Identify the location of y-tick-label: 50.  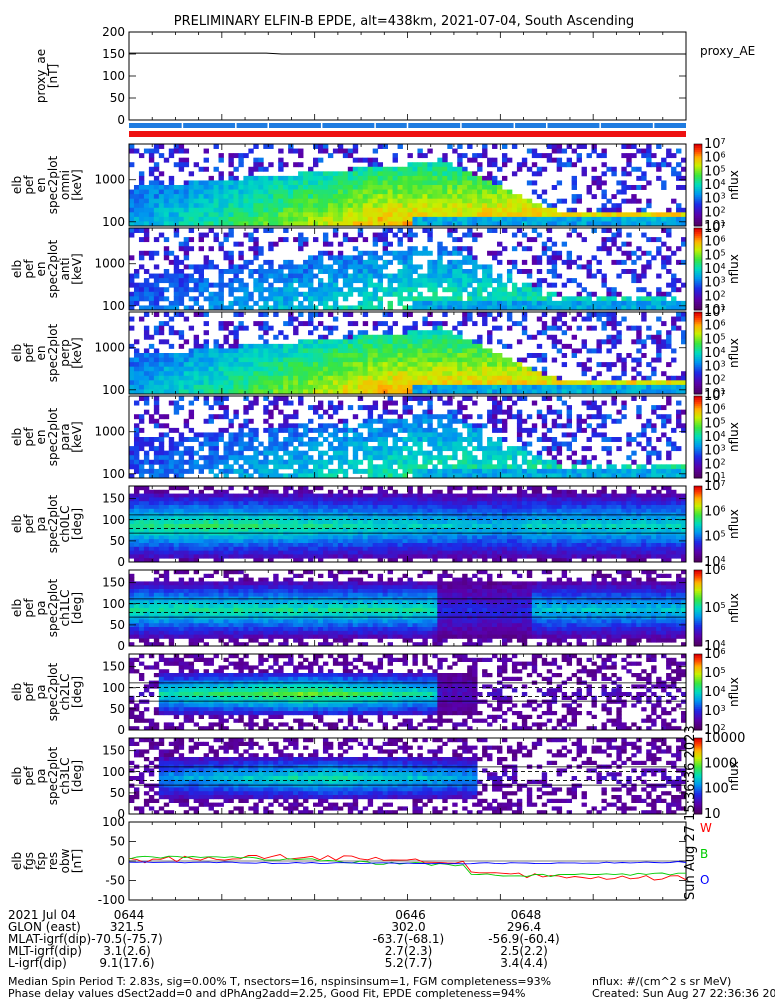
(117, 98).